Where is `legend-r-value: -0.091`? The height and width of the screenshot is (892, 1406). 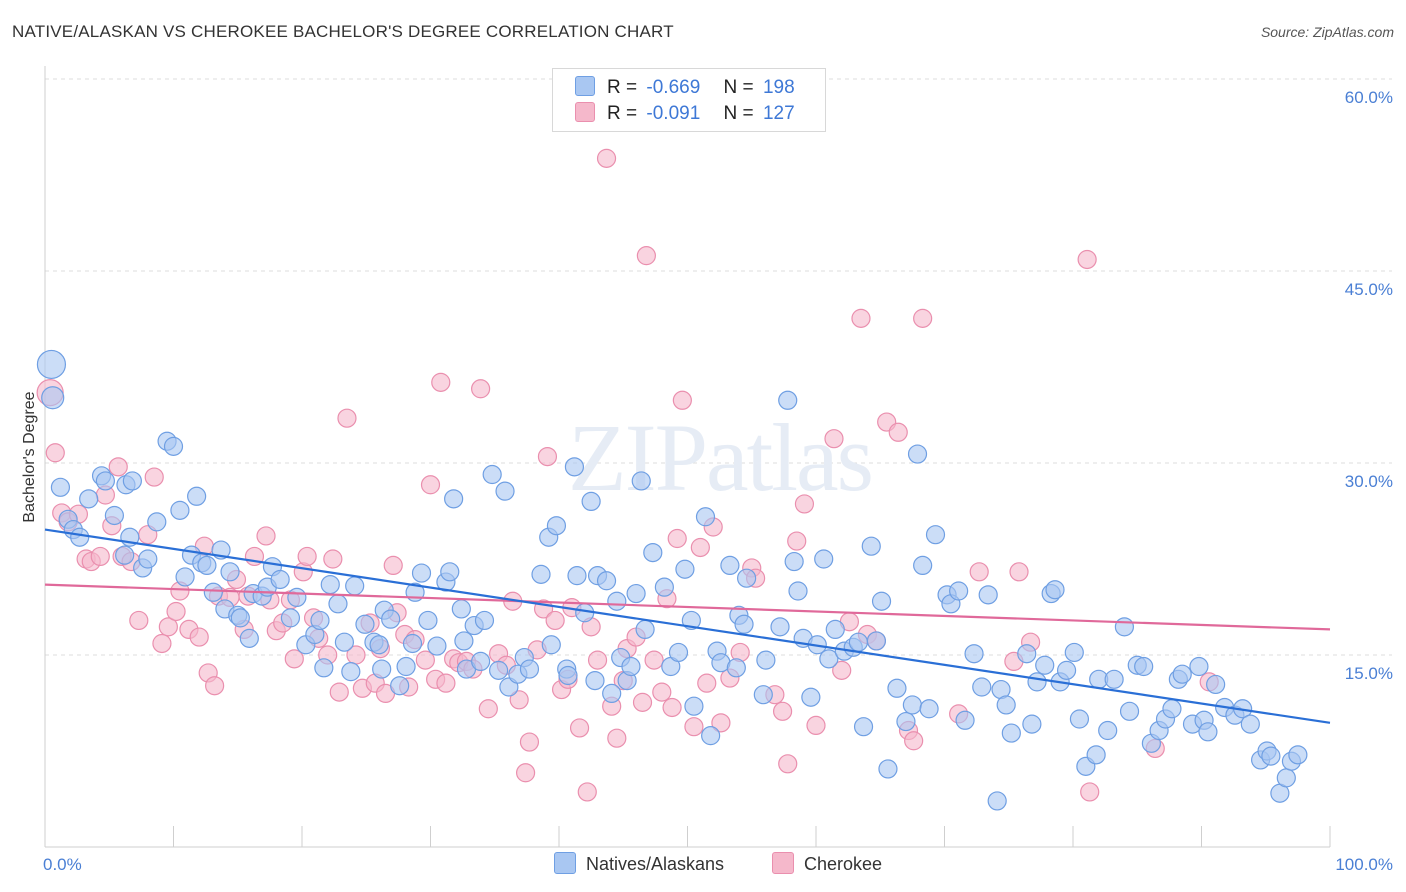 legend-r-value: -0.091 is located at coordinates (673, 113).